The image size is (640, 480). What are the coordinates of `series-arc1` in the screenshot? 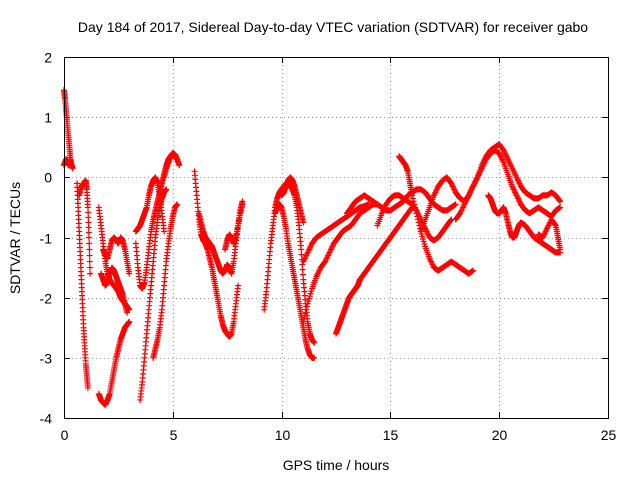 It's located at (68, 129).